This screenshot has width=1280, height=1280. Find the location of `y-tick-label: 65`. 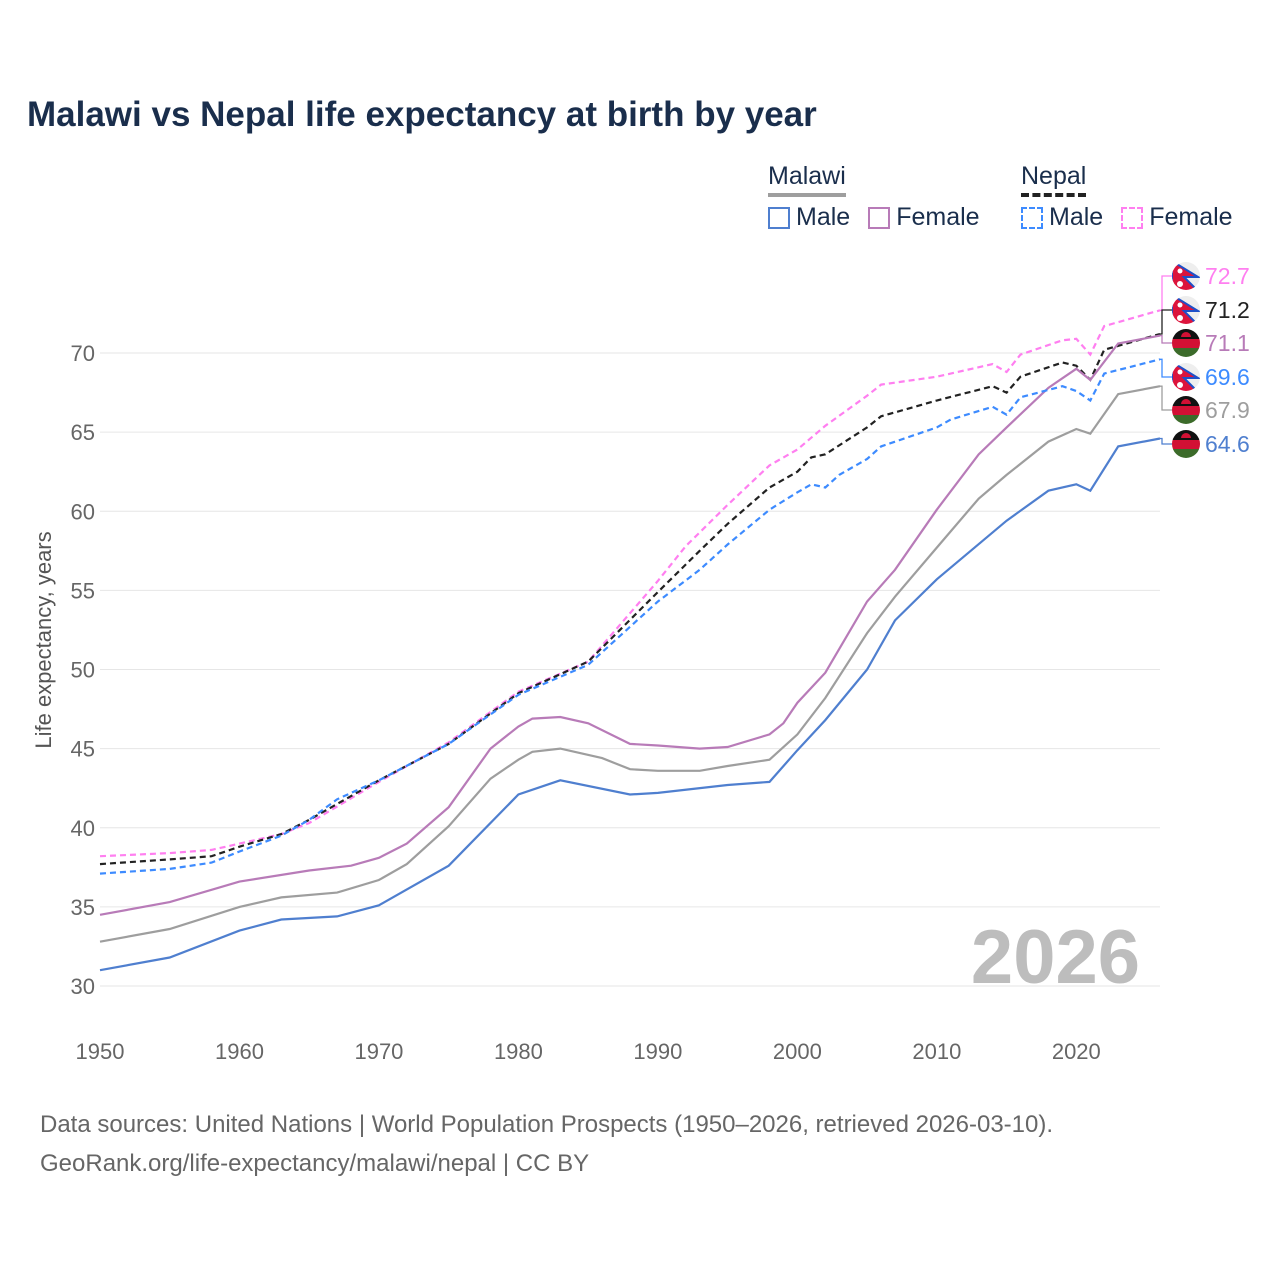

y-tick-label: 65 is located at coordinates (83, 432).